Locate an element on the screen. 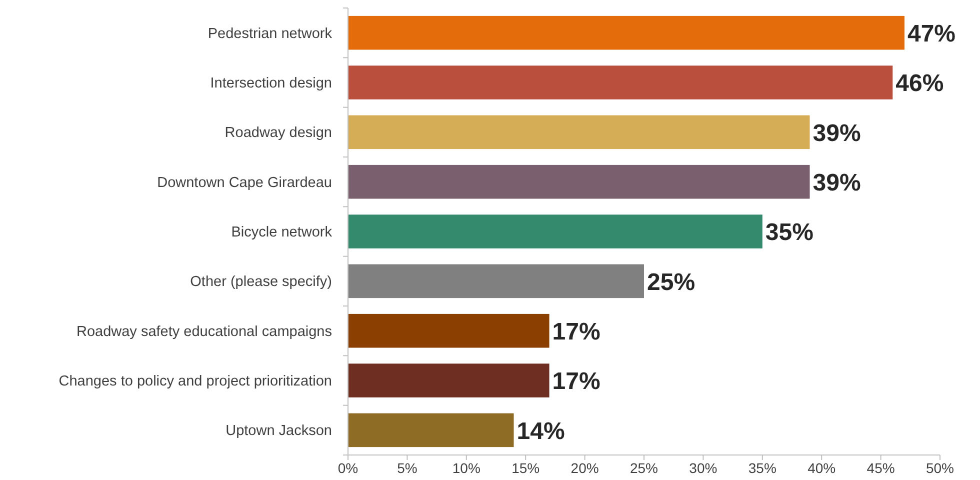  x-tick-label: 15% is located at coordinates (526, 468).